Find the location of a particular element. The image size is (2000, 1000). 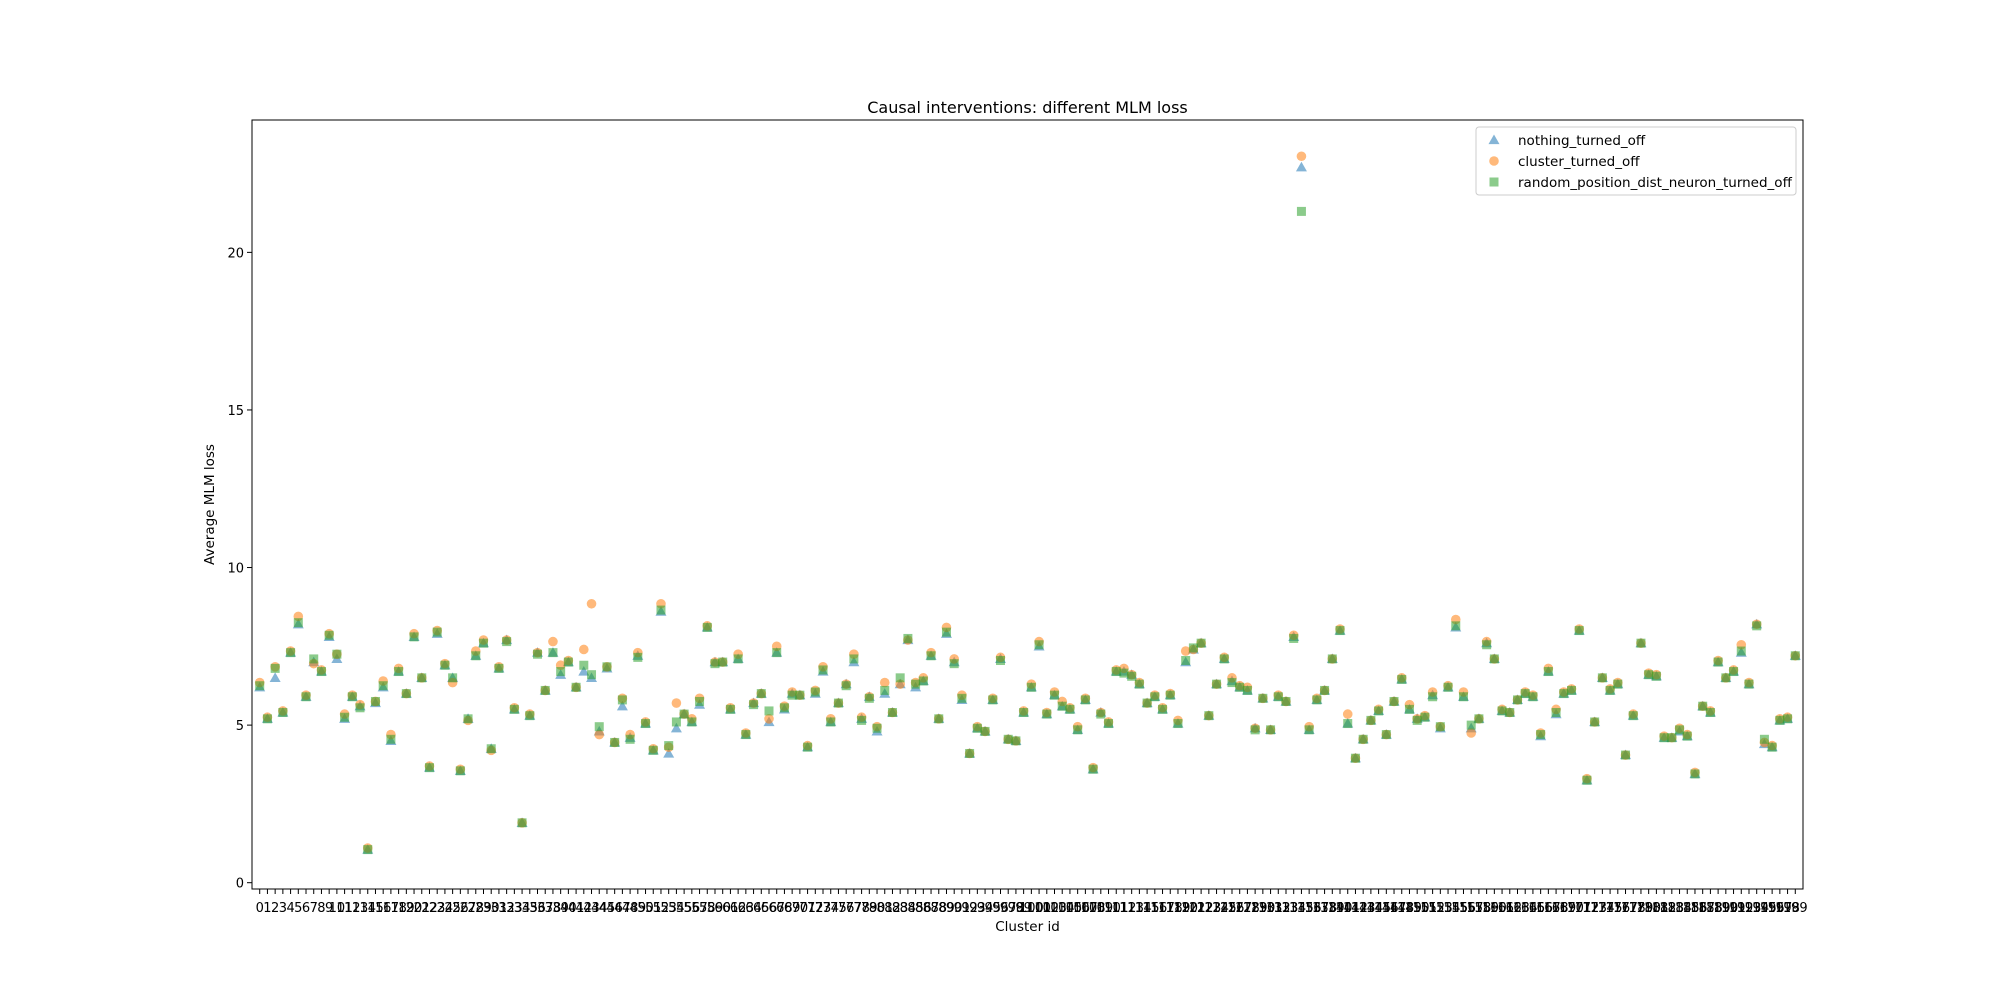

x-tick-label: 169 is located at coordinates (1563, 908).